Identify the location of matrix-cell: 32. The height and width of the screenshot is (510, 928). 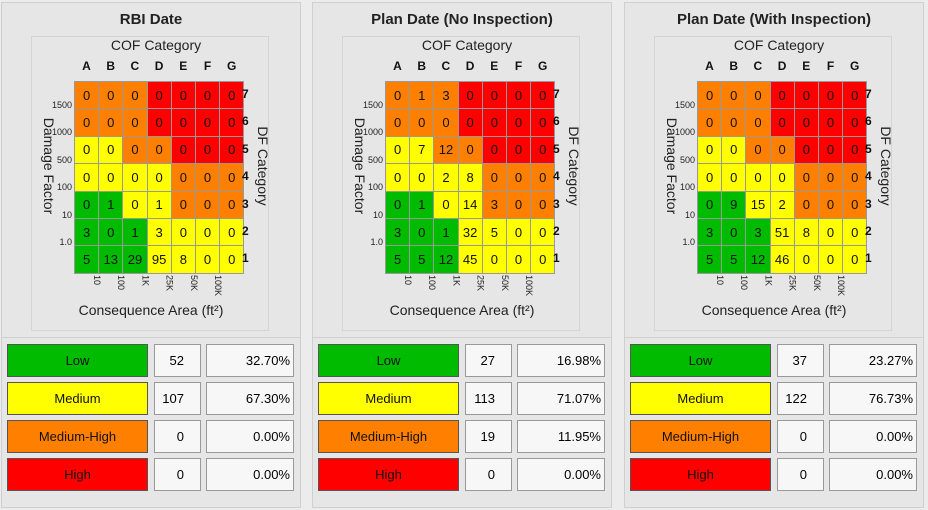
(470, 232).